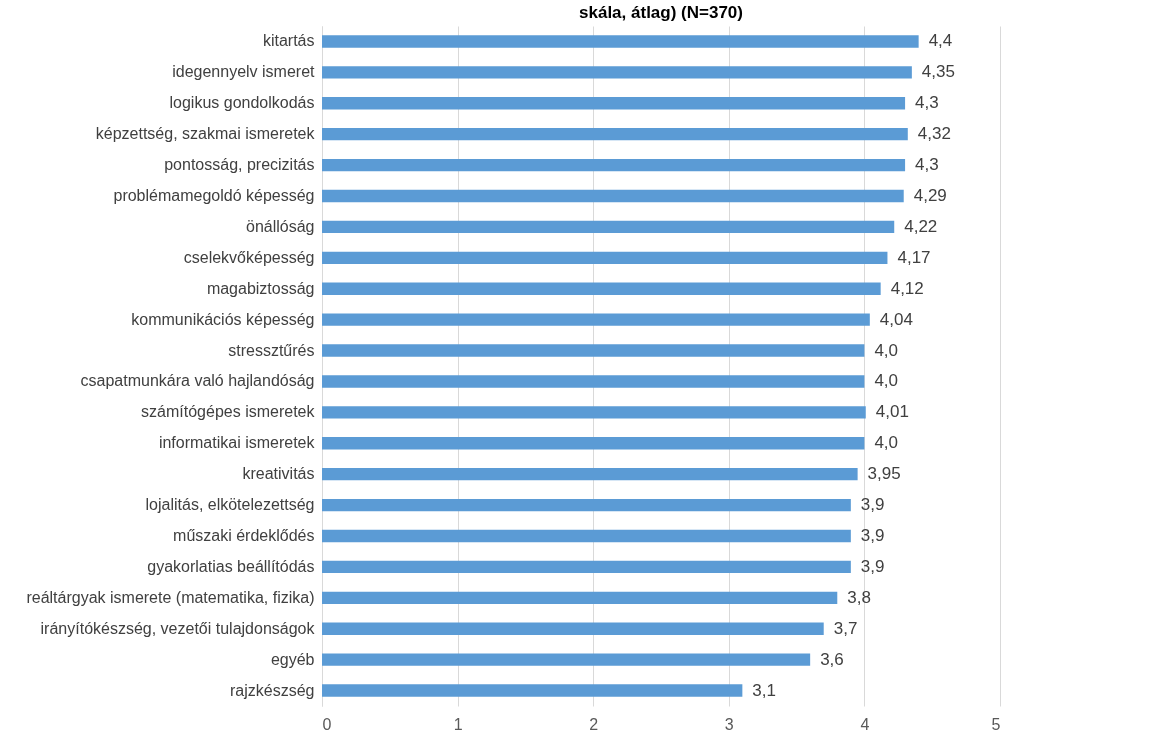 Image resolution: width=1151 pixels, height=753 pixels. What do you see at coordinates (292, 659) in the screenshot?
I see `y-tick-label: egyéb` at bounding box center [292, 659].